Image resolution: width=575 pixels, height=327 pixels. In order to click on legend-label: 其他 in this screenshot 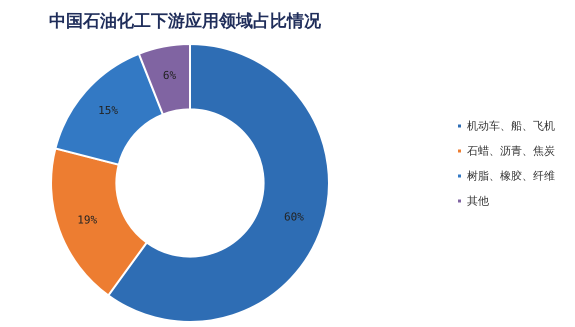, I will do `click(478, 201)`.